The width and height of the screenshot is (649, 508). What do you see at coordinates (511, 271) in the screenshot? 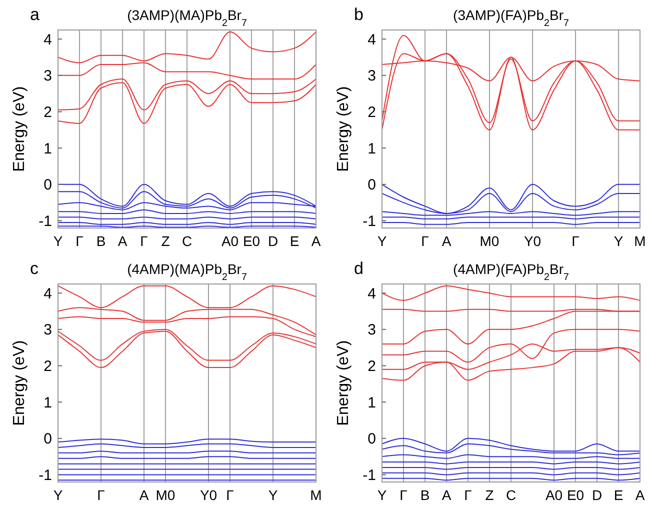
I see `chart-title: (4AMP)(FA)Pb$_{2}$Br$_{7}$` at bounding box center [511, 271].